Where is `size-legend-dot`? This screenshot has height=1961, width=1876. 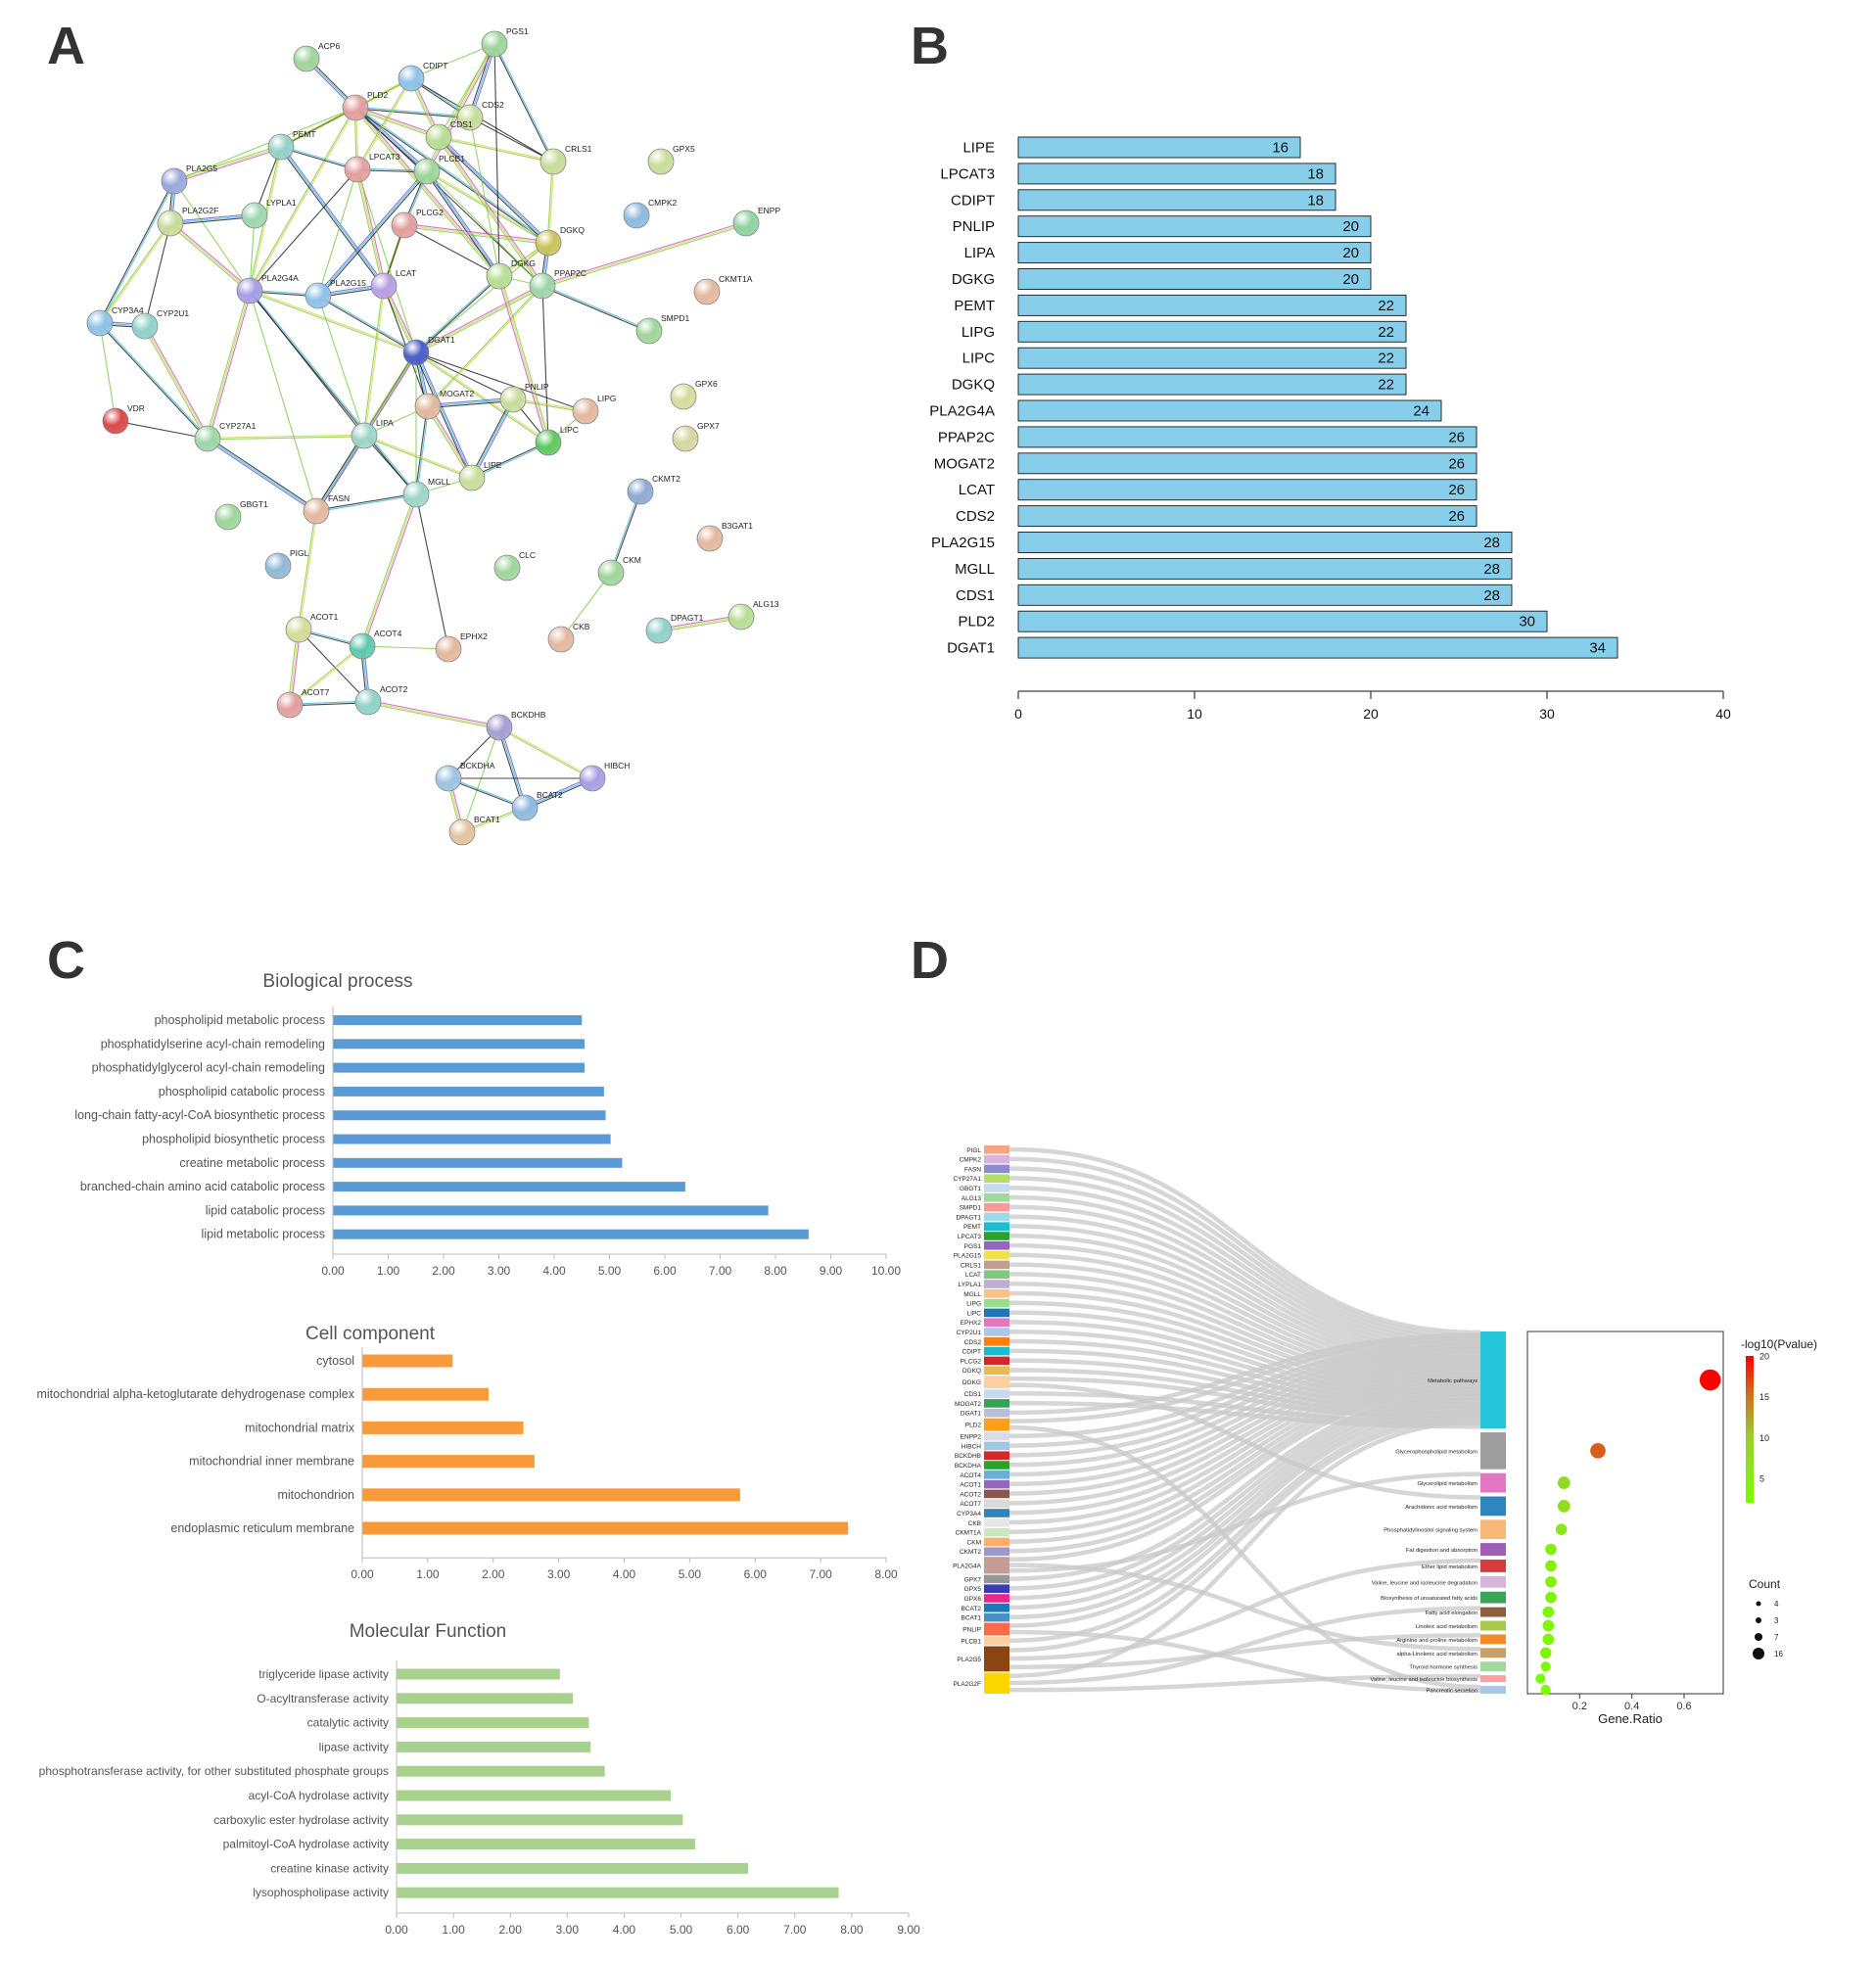
size-legend-dot is located at coordinates (1758, 1620).